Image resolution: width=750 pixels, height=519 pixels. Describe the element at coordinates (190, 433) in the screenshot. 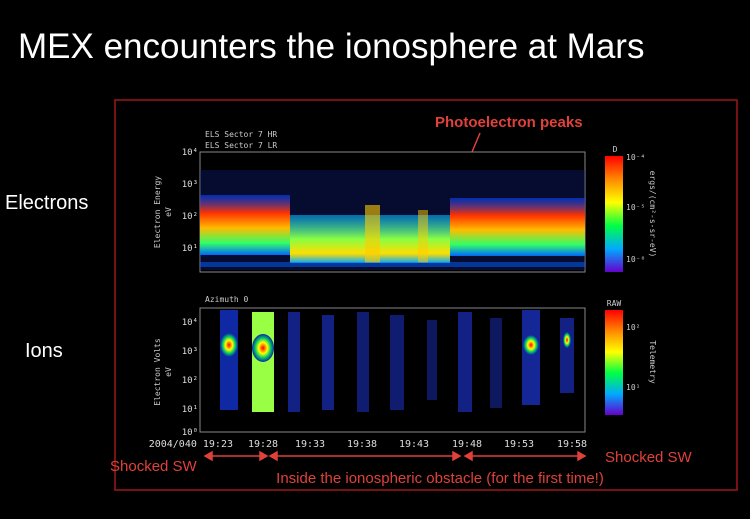

I see `y-tick-label: 10⁰` at that location.